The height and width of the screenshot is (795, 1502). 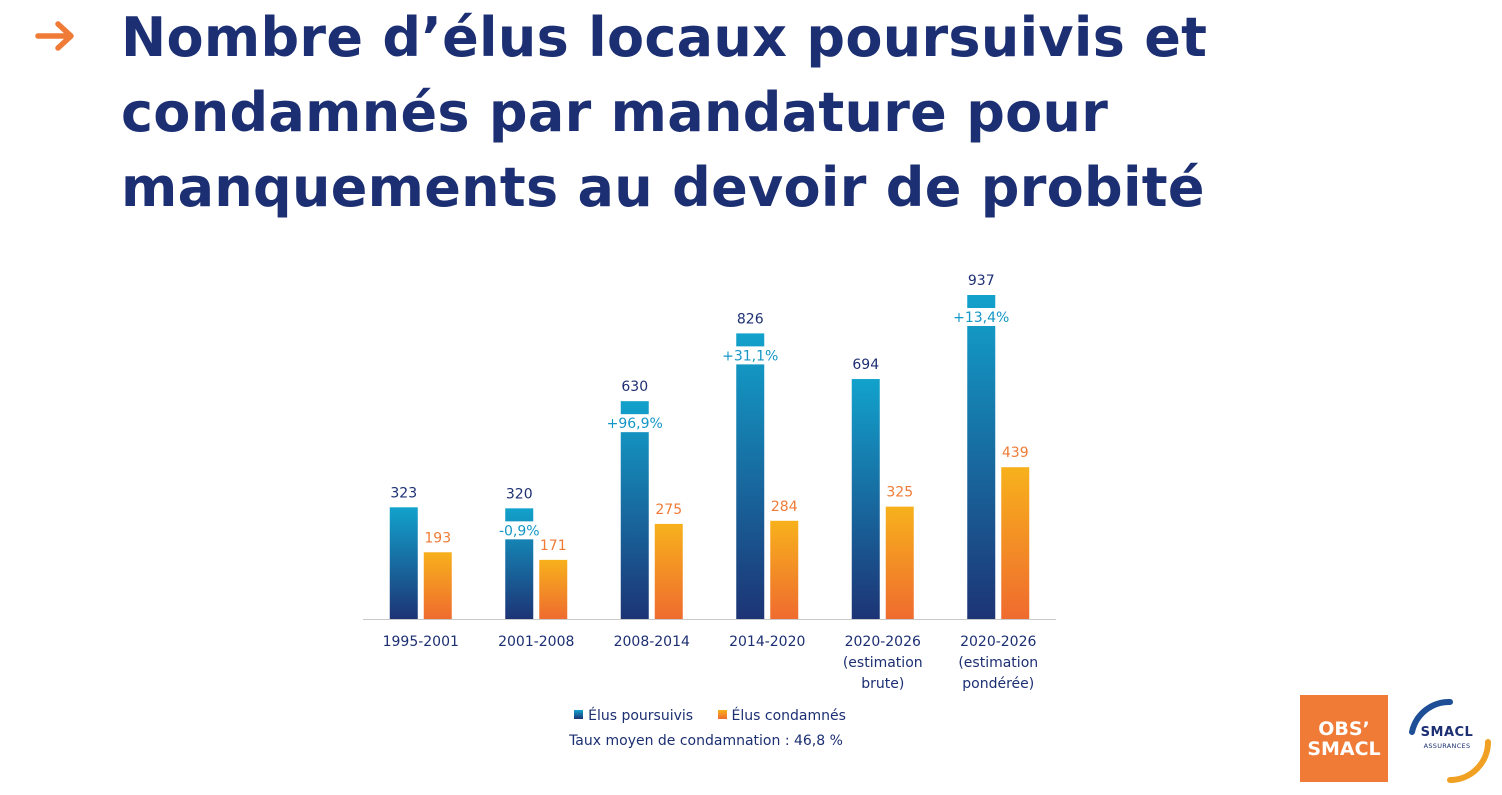 I want to click on obs-logo-line-2: SMACL, so click(x=1344, y=748).